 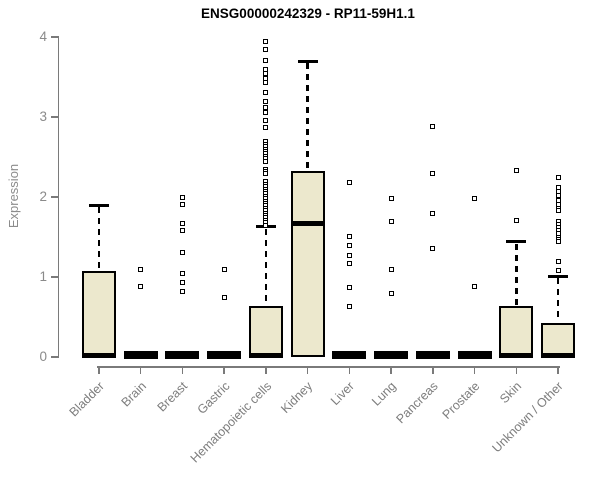 I want to click on y-axis-tick-label: 3, so click(x=43, y=116).